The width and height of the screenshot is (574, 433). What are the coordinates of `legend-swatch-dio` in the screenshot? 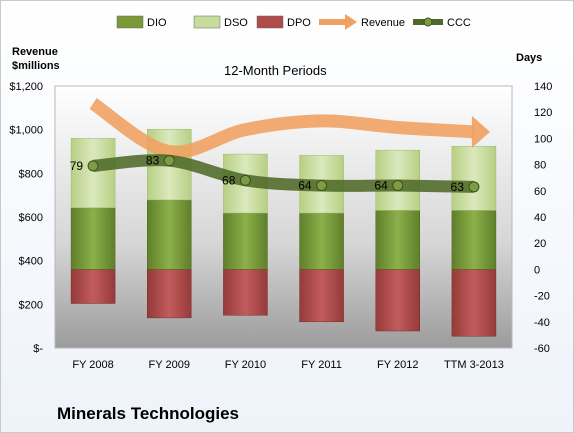 It's located at (130, 22).